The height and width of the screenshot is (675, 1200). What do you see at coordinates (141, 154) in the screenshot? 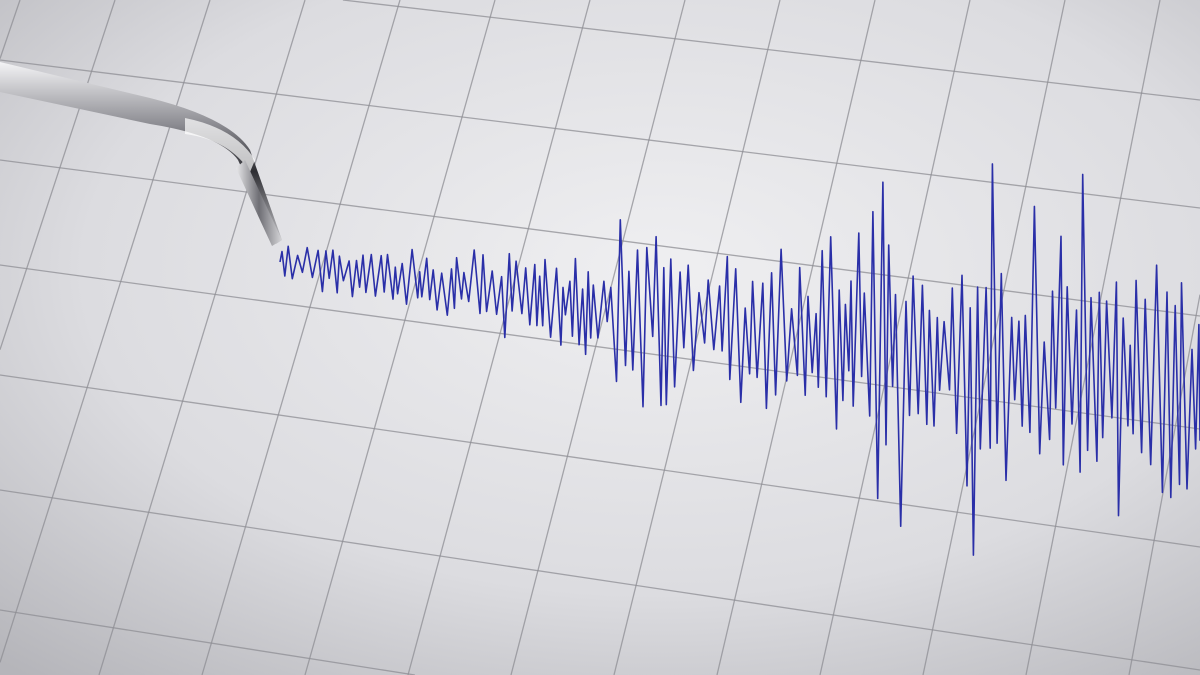
I see `seismograph-stylus-icon` at bounding box center [141, 154].